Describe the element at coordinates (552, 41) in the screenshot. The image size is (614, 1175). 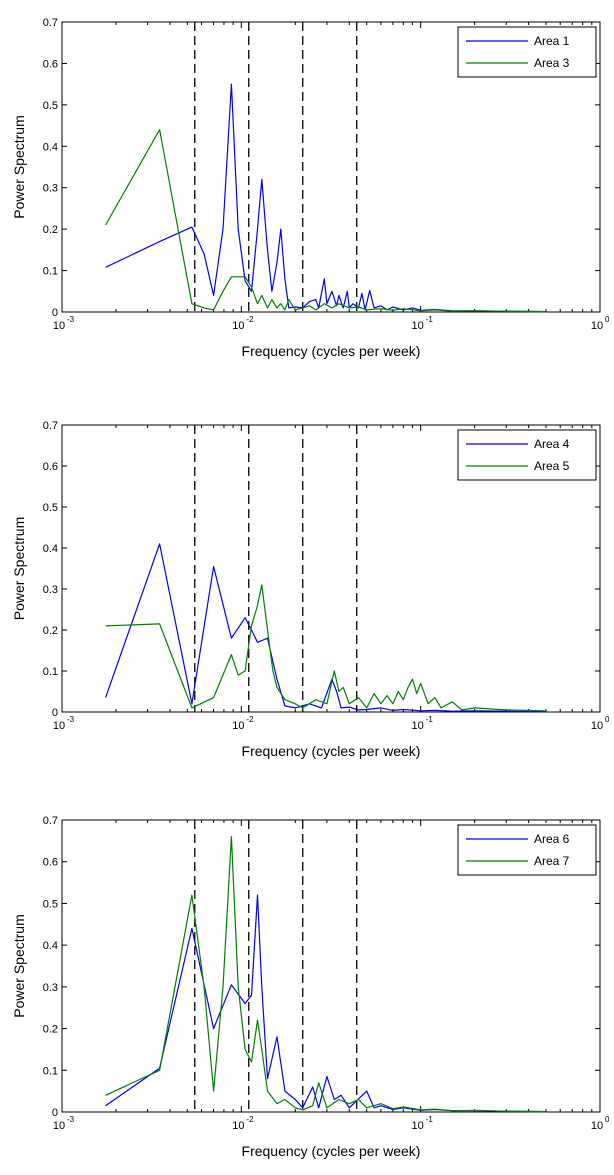
I see `legend-label: Area 1` at that location.